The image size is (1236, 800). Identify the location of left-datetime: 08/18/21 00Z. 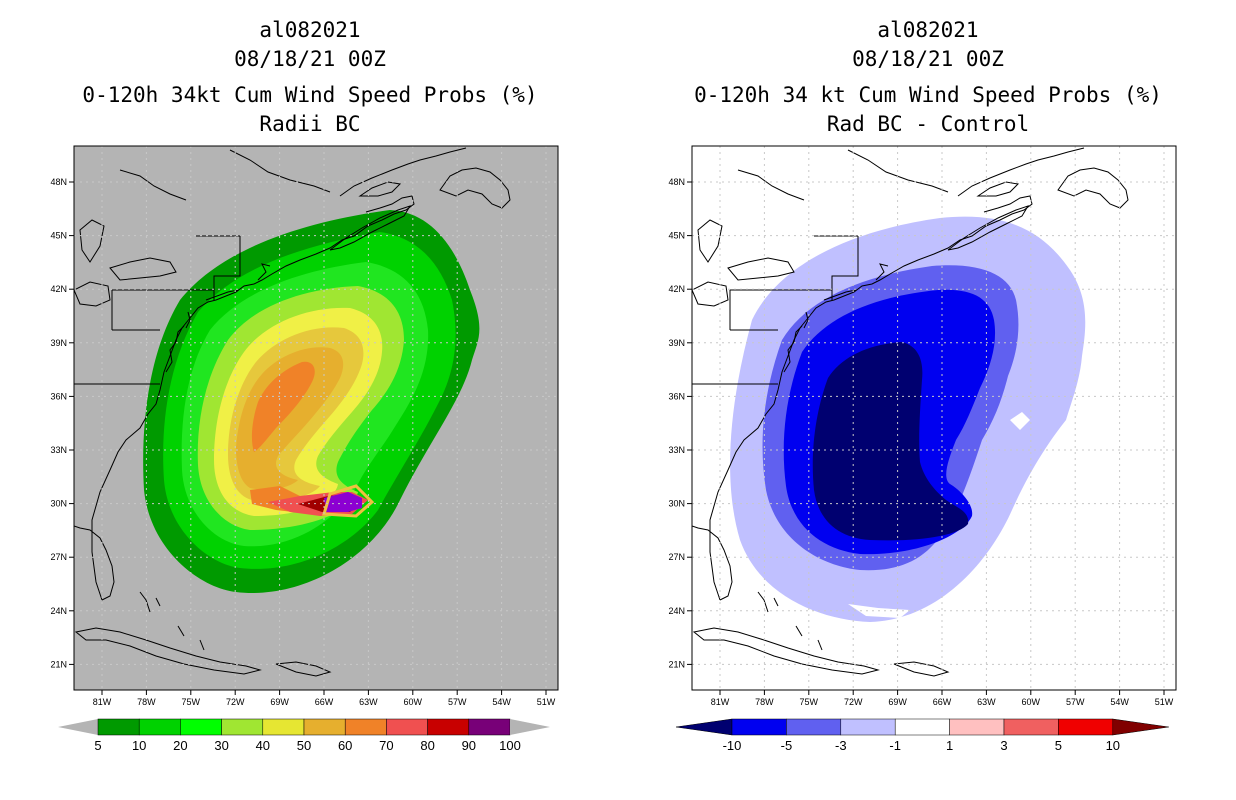
(310, 59).